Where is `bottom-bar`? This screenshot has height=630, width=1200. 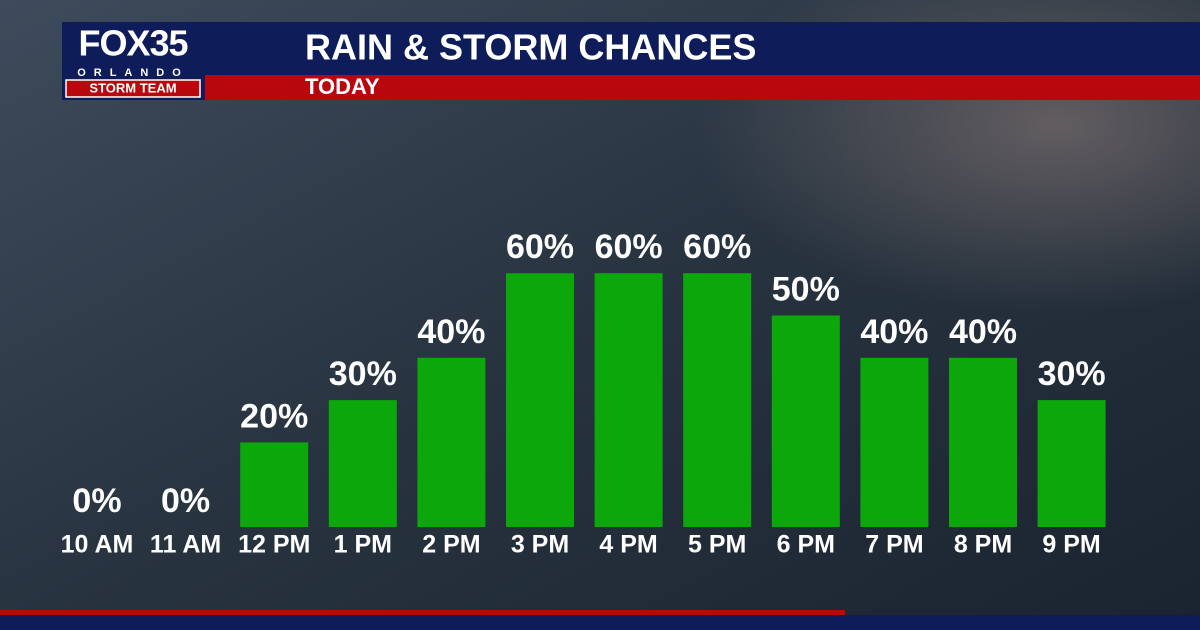
bottom-bar is located at coordinates (600, 622).